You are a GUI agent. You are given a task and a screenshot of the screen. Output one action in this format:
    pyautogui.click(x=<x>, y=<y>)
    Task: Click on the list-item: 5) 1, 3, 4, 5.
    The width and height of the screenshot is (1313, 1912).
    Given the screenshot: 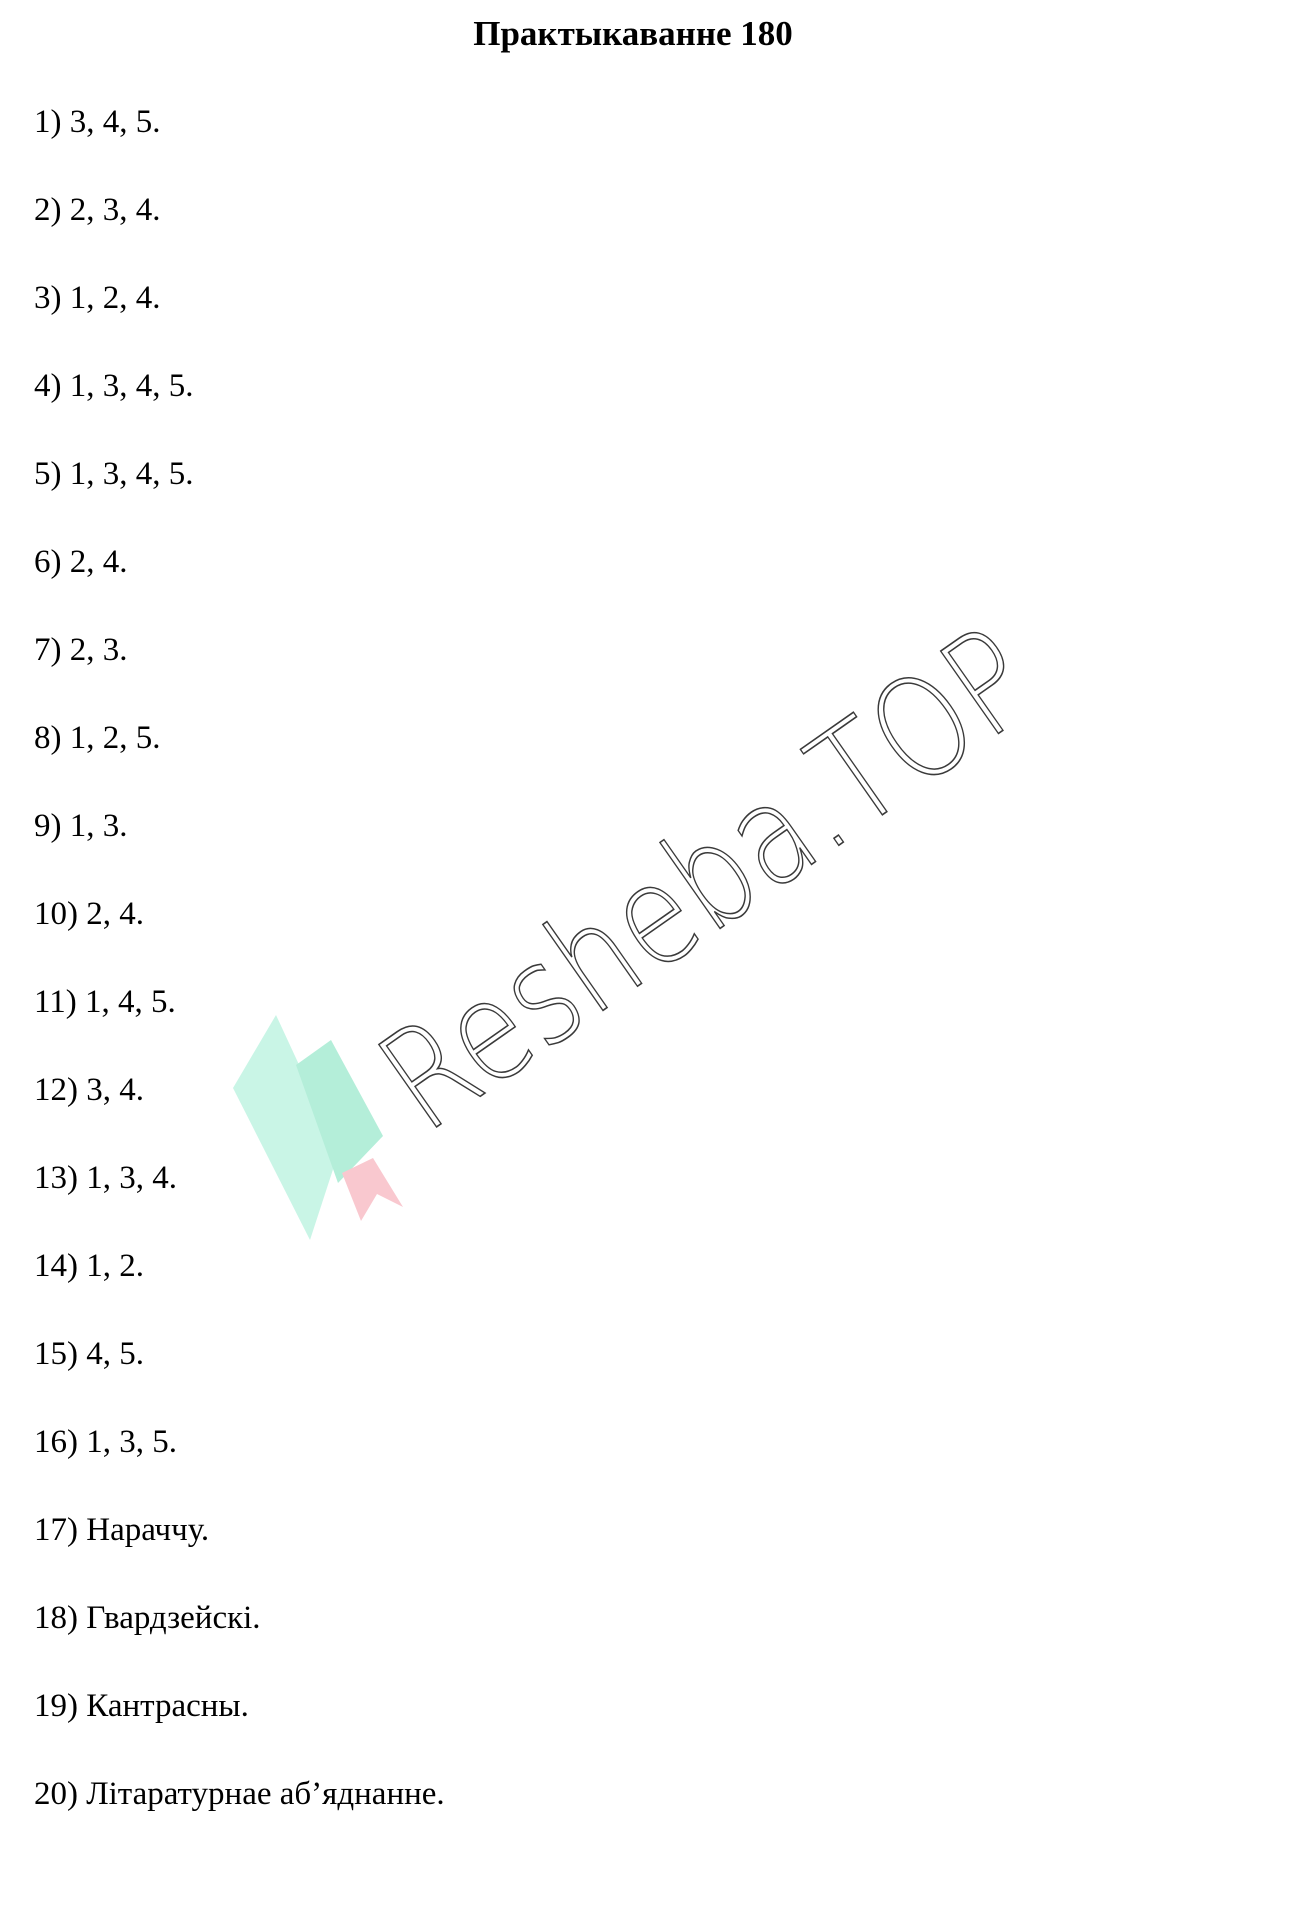 What is the action you would take?
    pyautogui.click(x=114, y=474)
    